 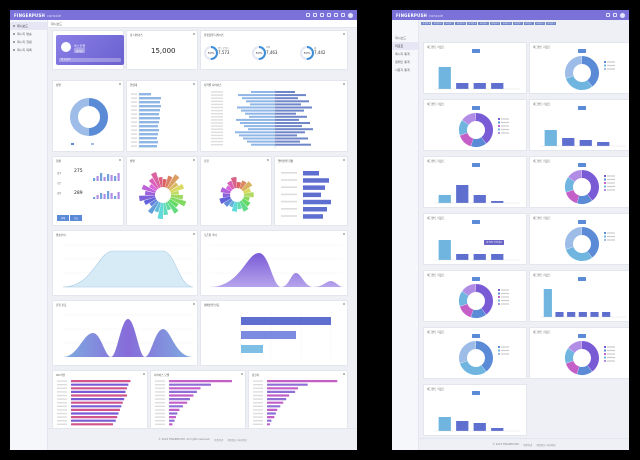 What do you see at coordinates (329, 15) in the screenshot?
I see `mail-icon` at bounding box center [329, 15].